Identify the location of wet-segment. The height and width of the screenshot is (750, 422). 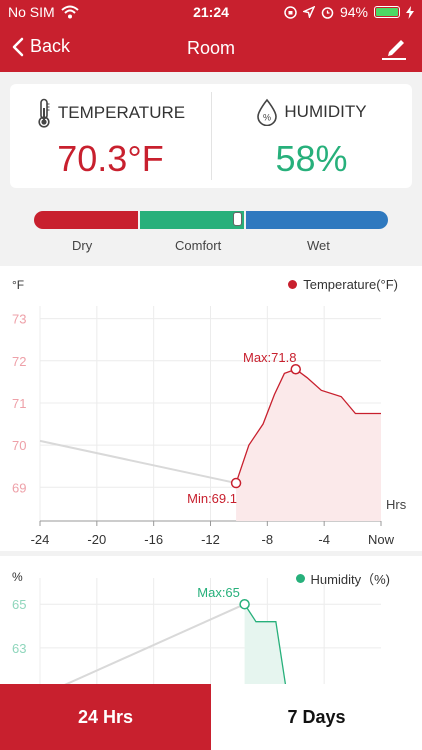
(317, 220).